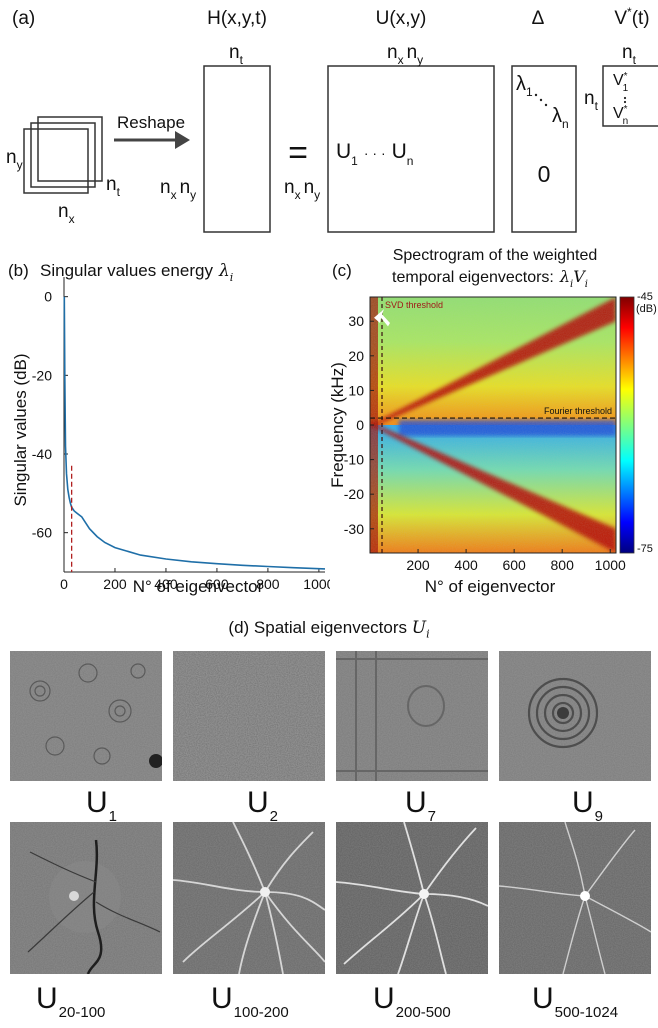 Image resolution: width=658 pixels, height=1028 pixels. I want to click on b-x-tick-label: 1000, so click(316, 584).